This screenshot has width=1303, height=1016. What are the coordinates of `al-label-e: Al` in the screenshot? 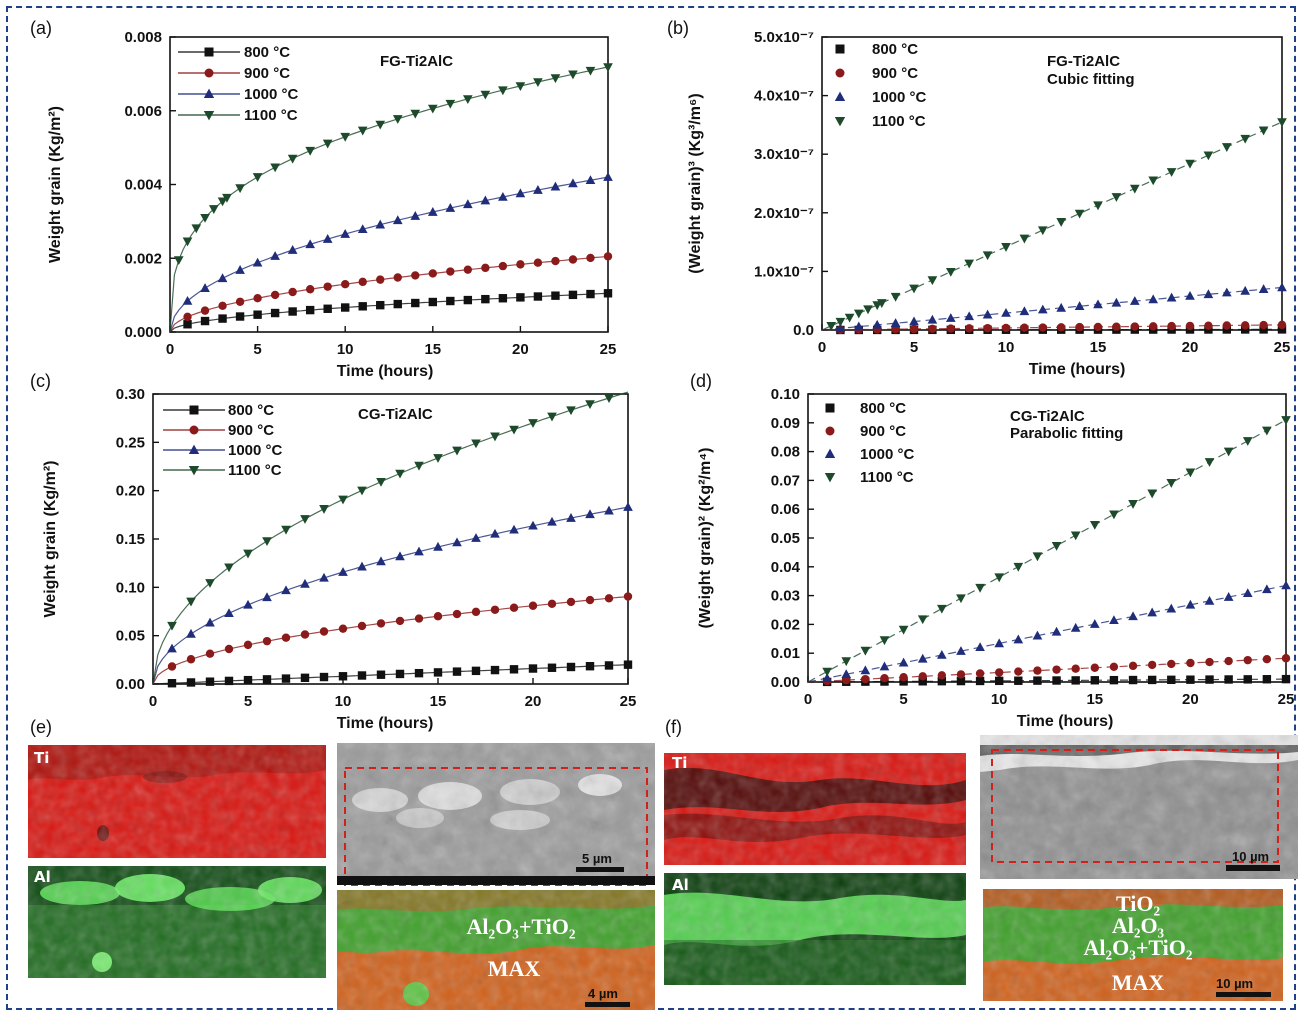 It's located at (42, 877).